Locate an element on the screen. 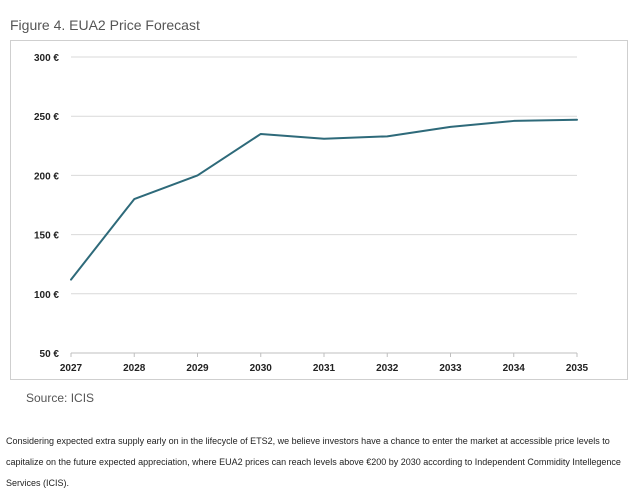 The width and height of the screenshot is (640, 496). x-tick-label: 2028 is located at coordinates (134, 368).